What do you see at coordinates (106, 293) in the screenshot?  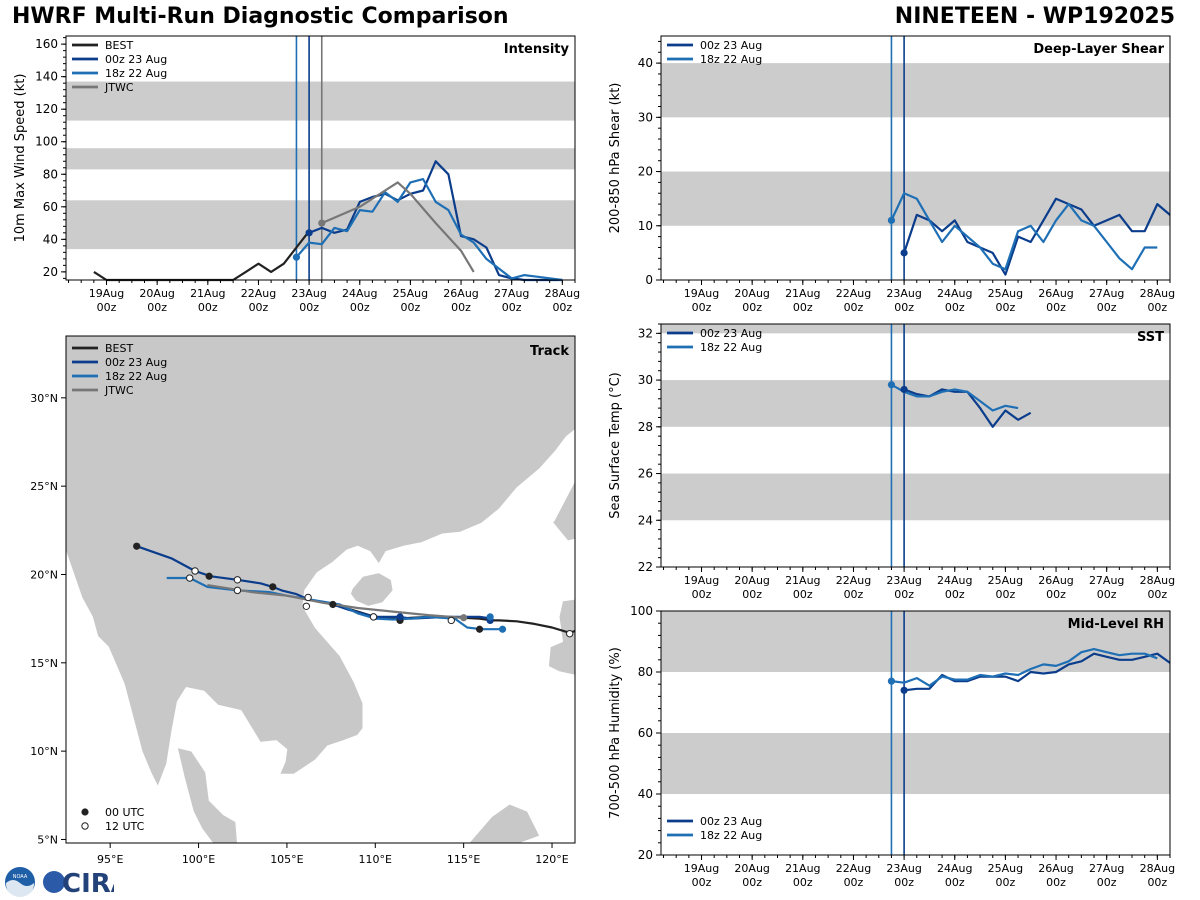 I see `intensity-xtick-label-date: 19Aug` at bounding box center [106, 293].